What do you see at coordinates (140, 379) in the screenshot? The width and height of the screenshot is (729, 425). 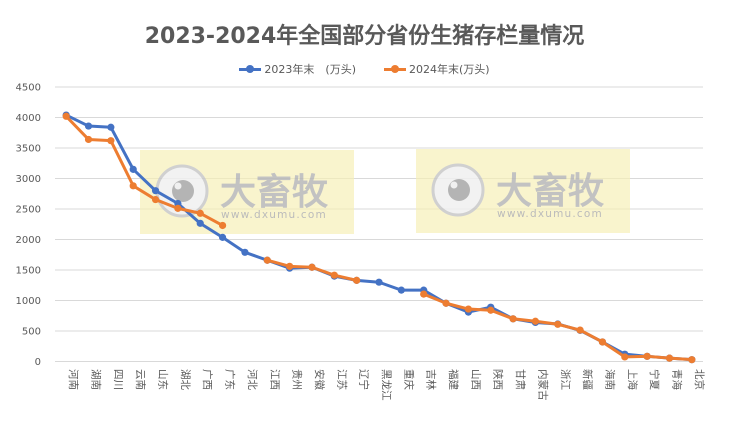 I see `x-tick-label: 云南` at bounding box center [140, 379].